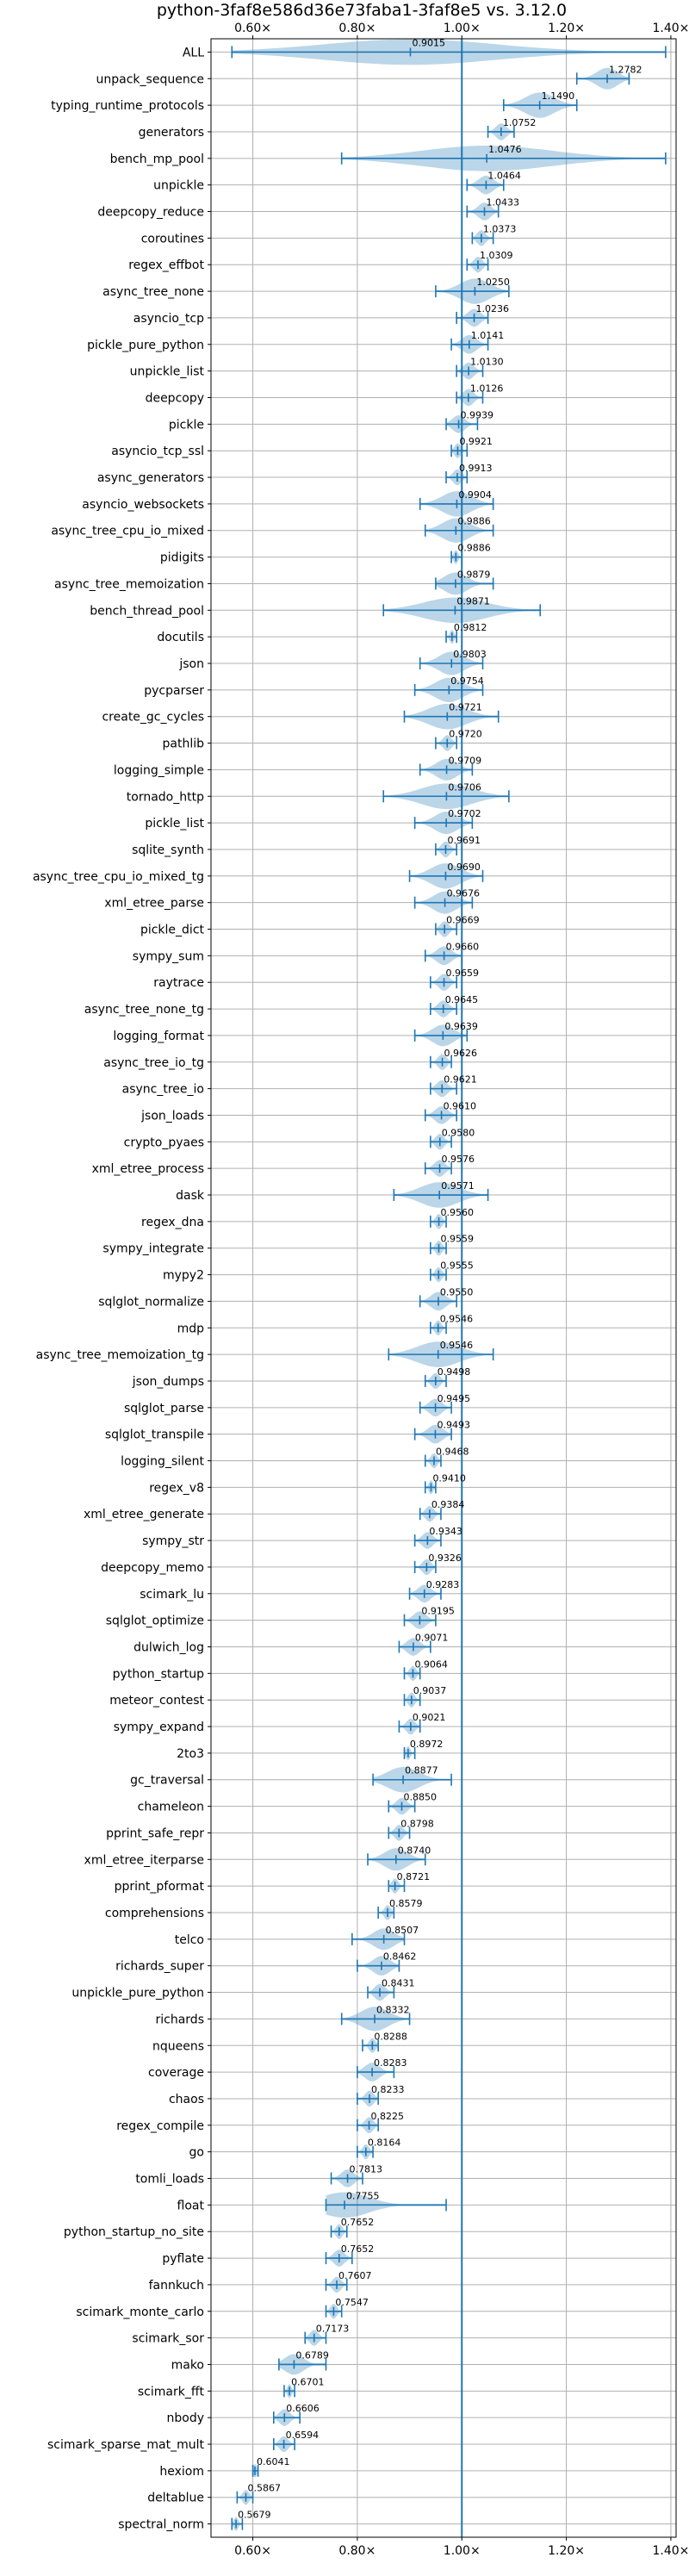 Image resolution: width=689 pixels, height=2576 pixels. What do you see at coordinates (159, 1967) in the screenshot?
I see `category-label-richards_super: richards_super` at bounding box center [159, 1967].